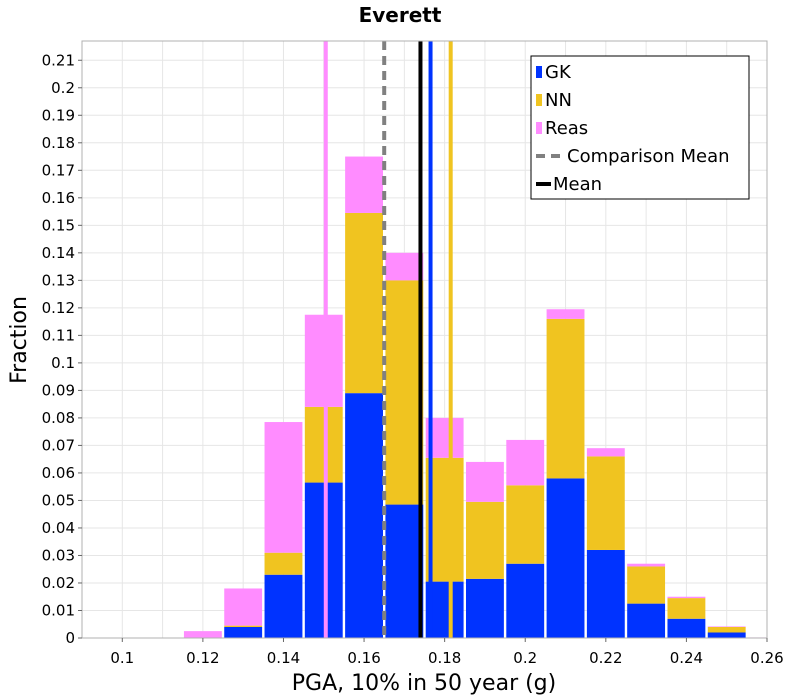  What do you see at coordinates (726, 635) in the screenshot?
I see `bar-gk-0.25` at bounding box center [726, 635].